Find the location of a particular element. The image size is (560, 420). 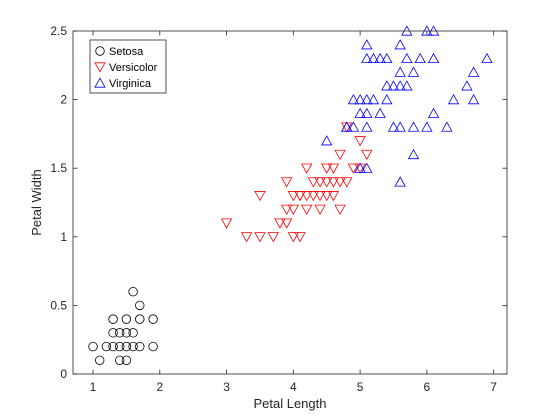

y-tick-label: 1 is located at coordinates (63, 237).